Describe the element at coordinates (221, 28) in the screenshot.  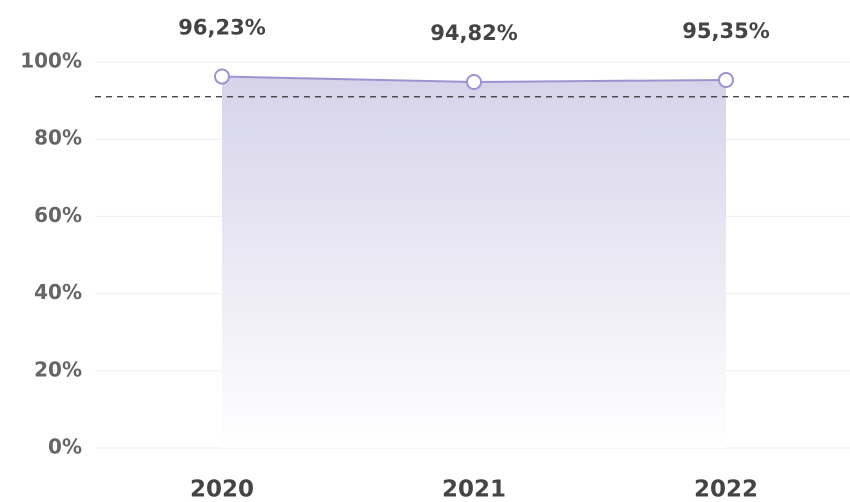
I see `value-label: 96,23%` at that location.